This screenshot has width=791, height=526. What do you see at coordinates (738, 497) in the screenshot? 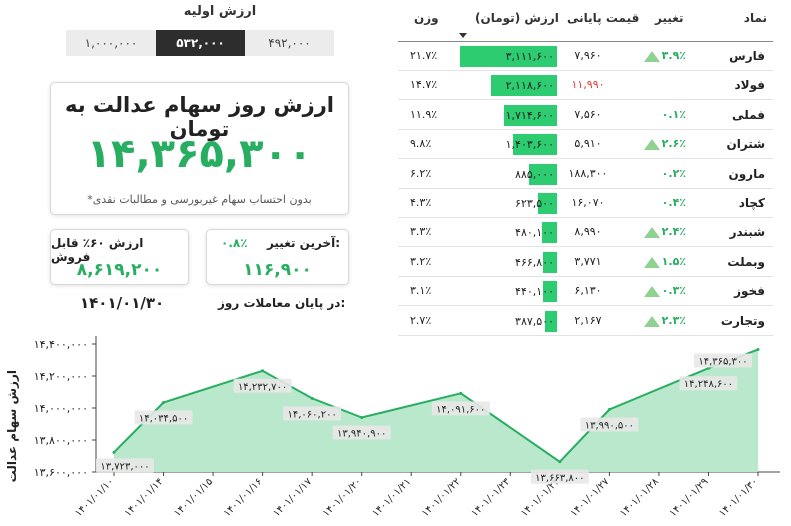
I see `x-tick-label: ۱۴۰۱/۰۱/۳۰` at bounding box center [738, 497].